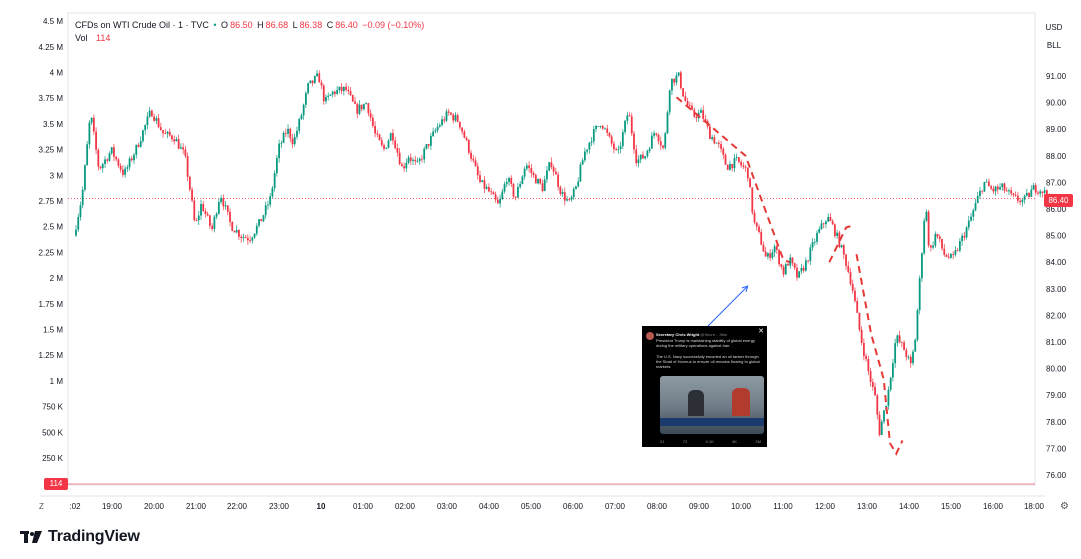  What do you see at coordinates (346, 25) in the screenshot?
I see `close-value: 86.40` at bounding box center [346, 25].